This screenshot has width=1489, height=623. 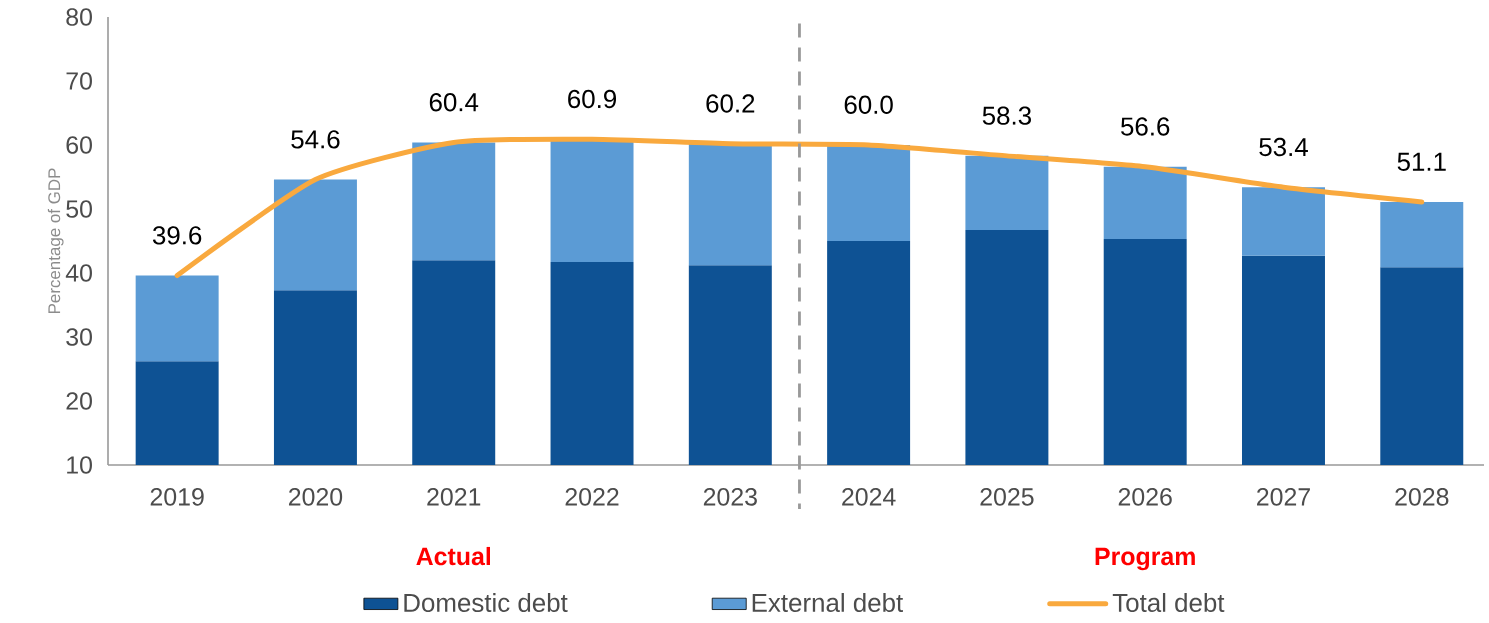 I want to click on y-tick-label: 80, so click(x=79, y=17).